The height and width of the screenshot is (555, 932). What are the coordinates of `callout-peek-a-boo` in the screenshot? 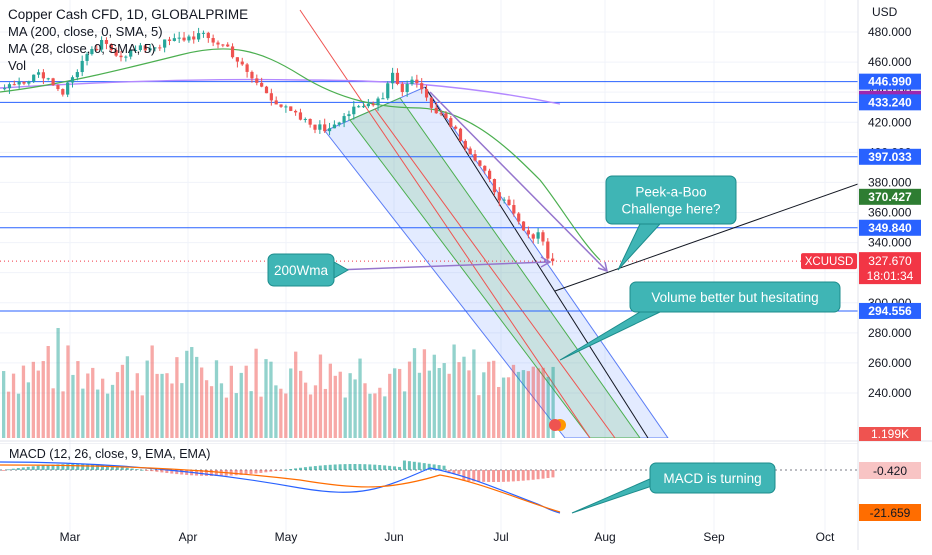 It's located at (671, 200).